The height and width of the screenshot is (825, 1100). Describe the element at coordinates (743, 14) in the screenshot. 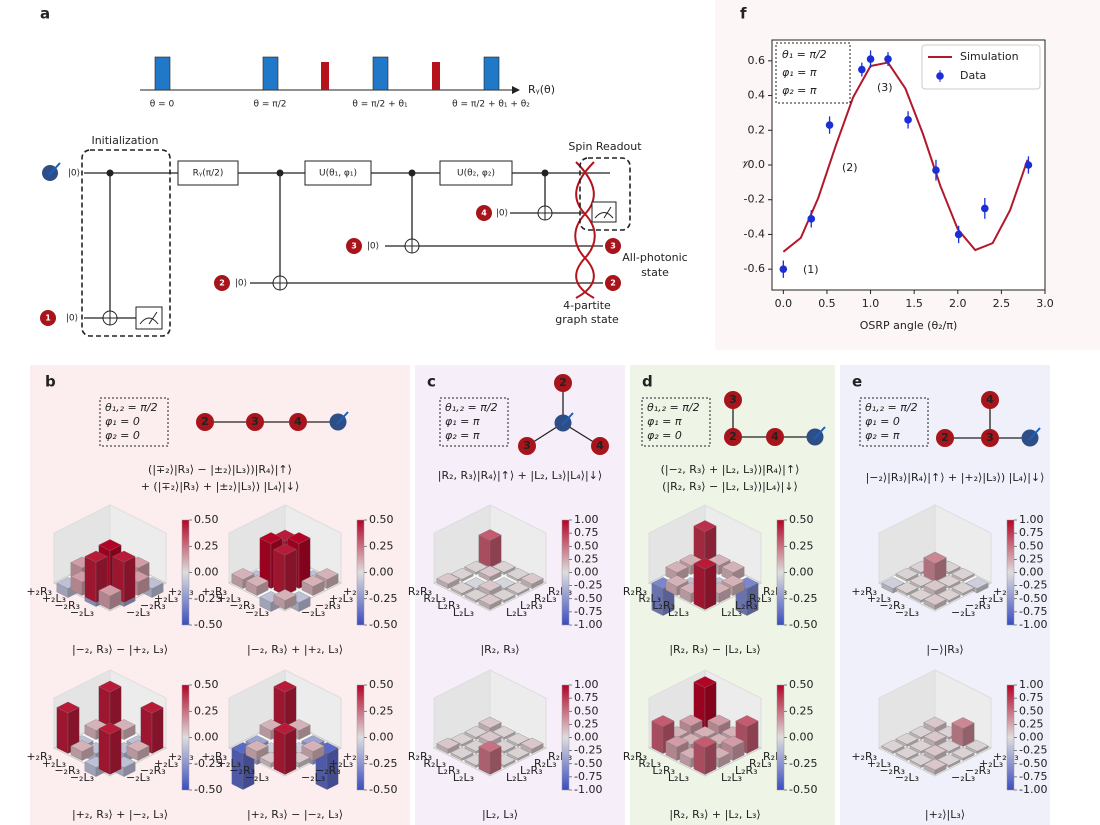

I see `panel-label: f` at that location.